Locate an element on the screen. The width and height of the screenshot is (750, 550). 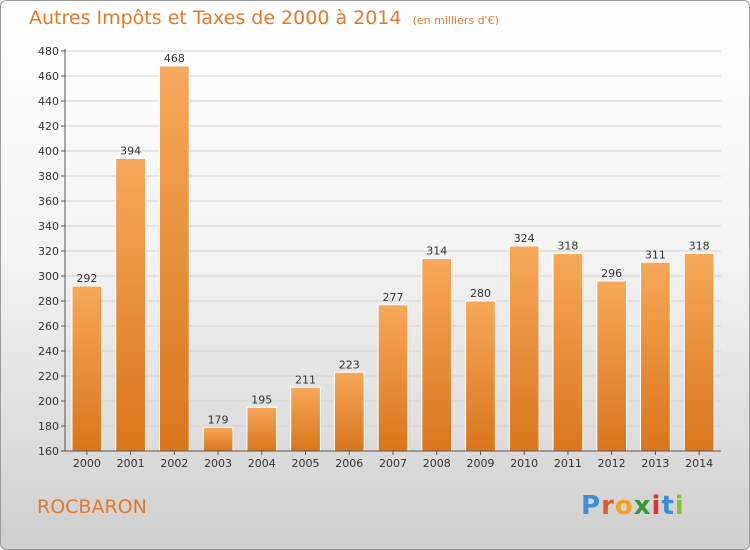
data-label: 179 is located at coordinates (218, 419).